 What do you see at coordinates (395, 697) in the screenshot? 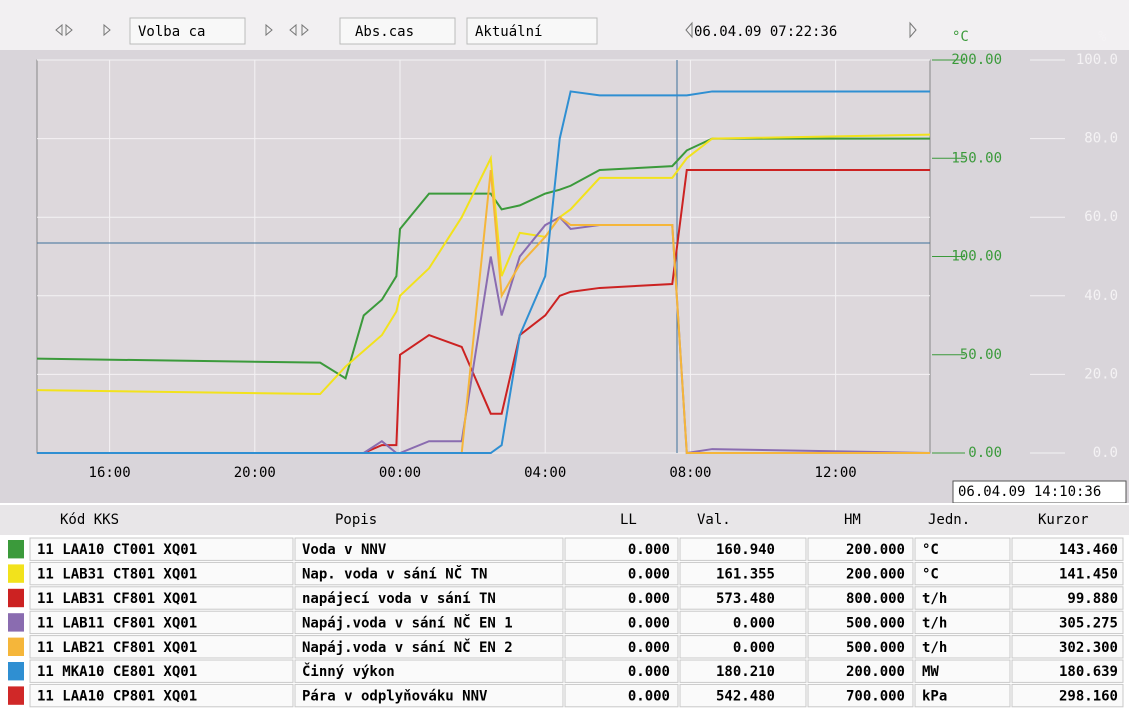
I see `cell-text: Pára v odplyňováku NNV` at bounding box center [395, 697].